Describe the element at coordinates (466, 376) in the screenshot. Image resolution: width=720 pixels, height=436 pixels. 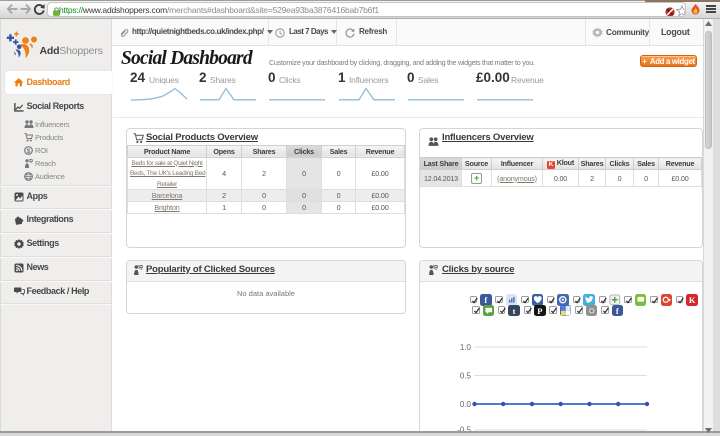
I see `svg-text: 0.5` at that location.